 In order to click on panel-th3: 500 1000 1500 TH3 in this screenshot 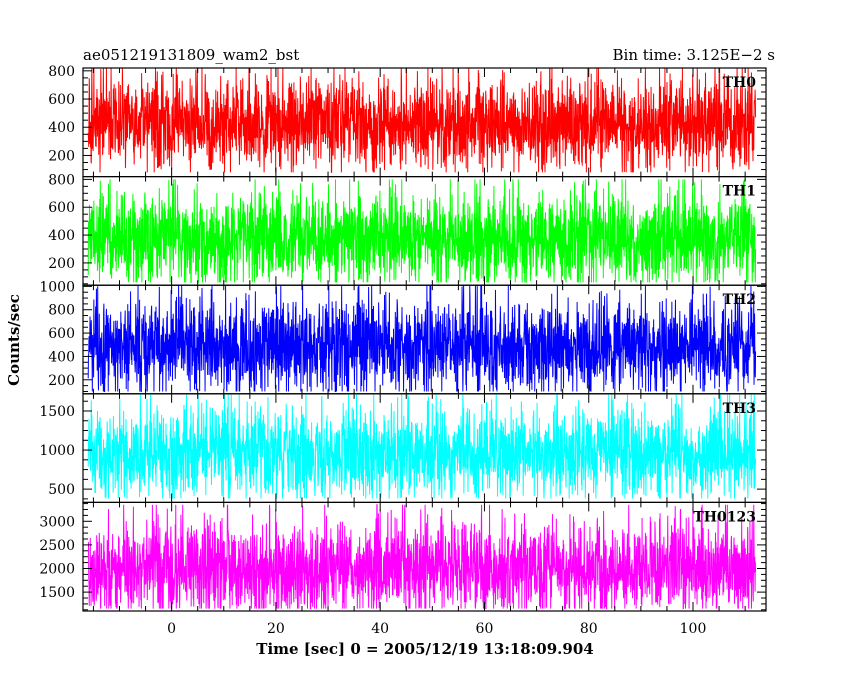, I will do `click(403, 448)`.